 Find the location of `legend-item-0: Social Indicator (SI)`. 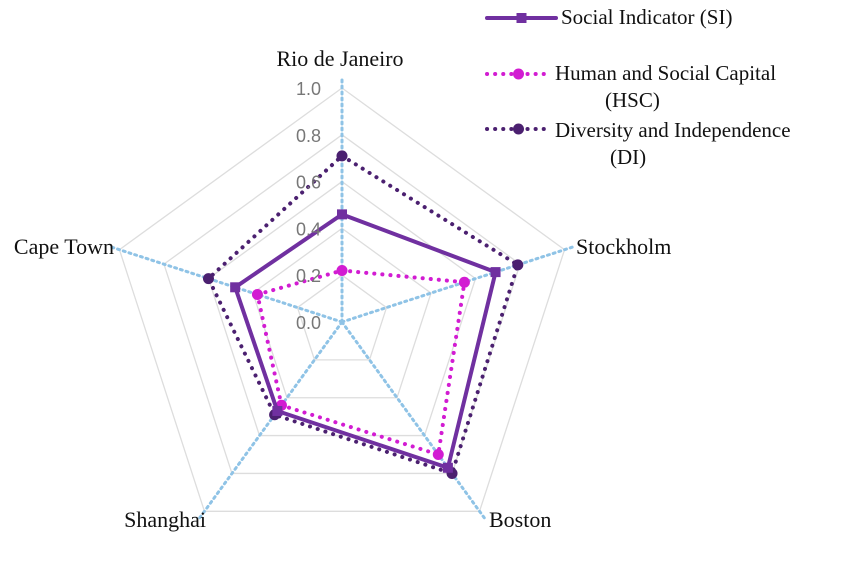

legend-item-0: Social Indicator (SI) is located at coordinates (608, 17).